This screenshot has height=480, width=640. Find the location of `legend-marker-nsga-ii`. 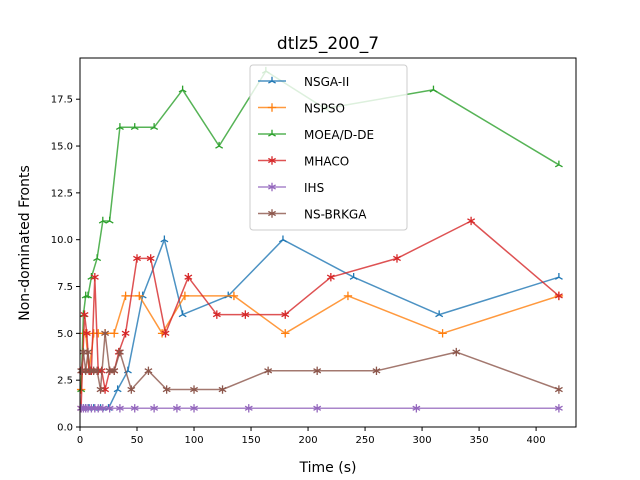

legend-marker-nsga-ii is located at coordinates (272, 80).